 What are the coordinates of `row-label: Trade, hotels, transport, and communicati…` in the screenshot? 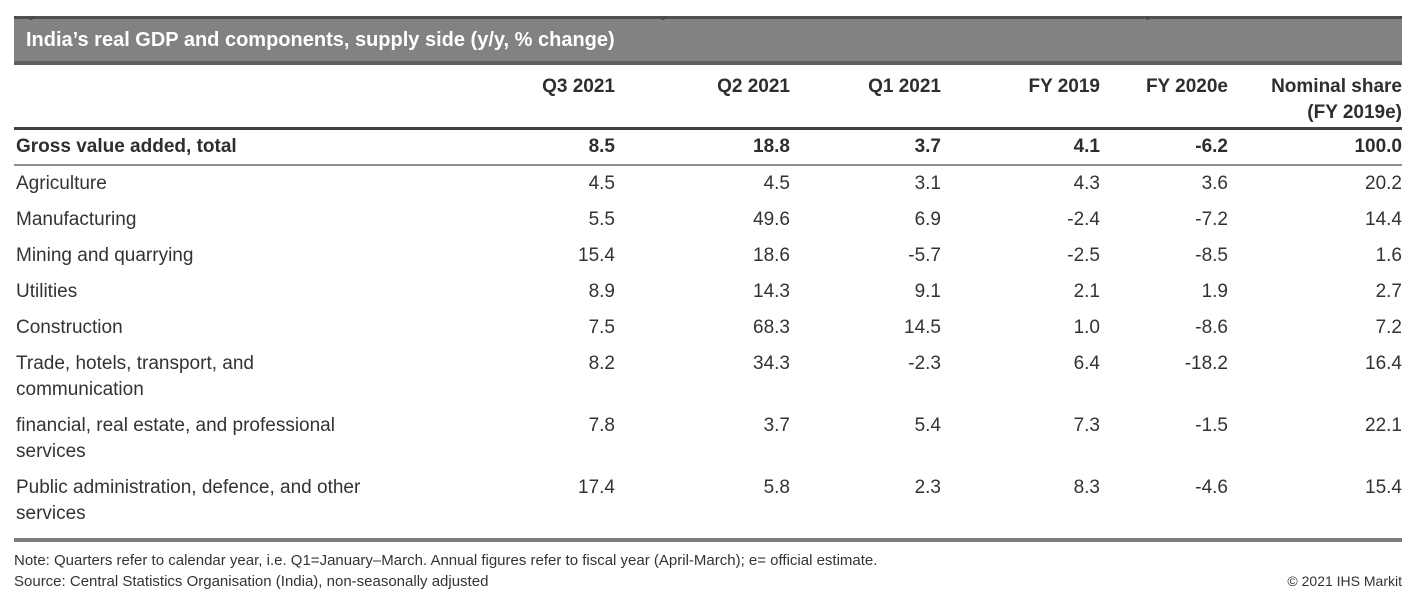 It's located at (135, 376).